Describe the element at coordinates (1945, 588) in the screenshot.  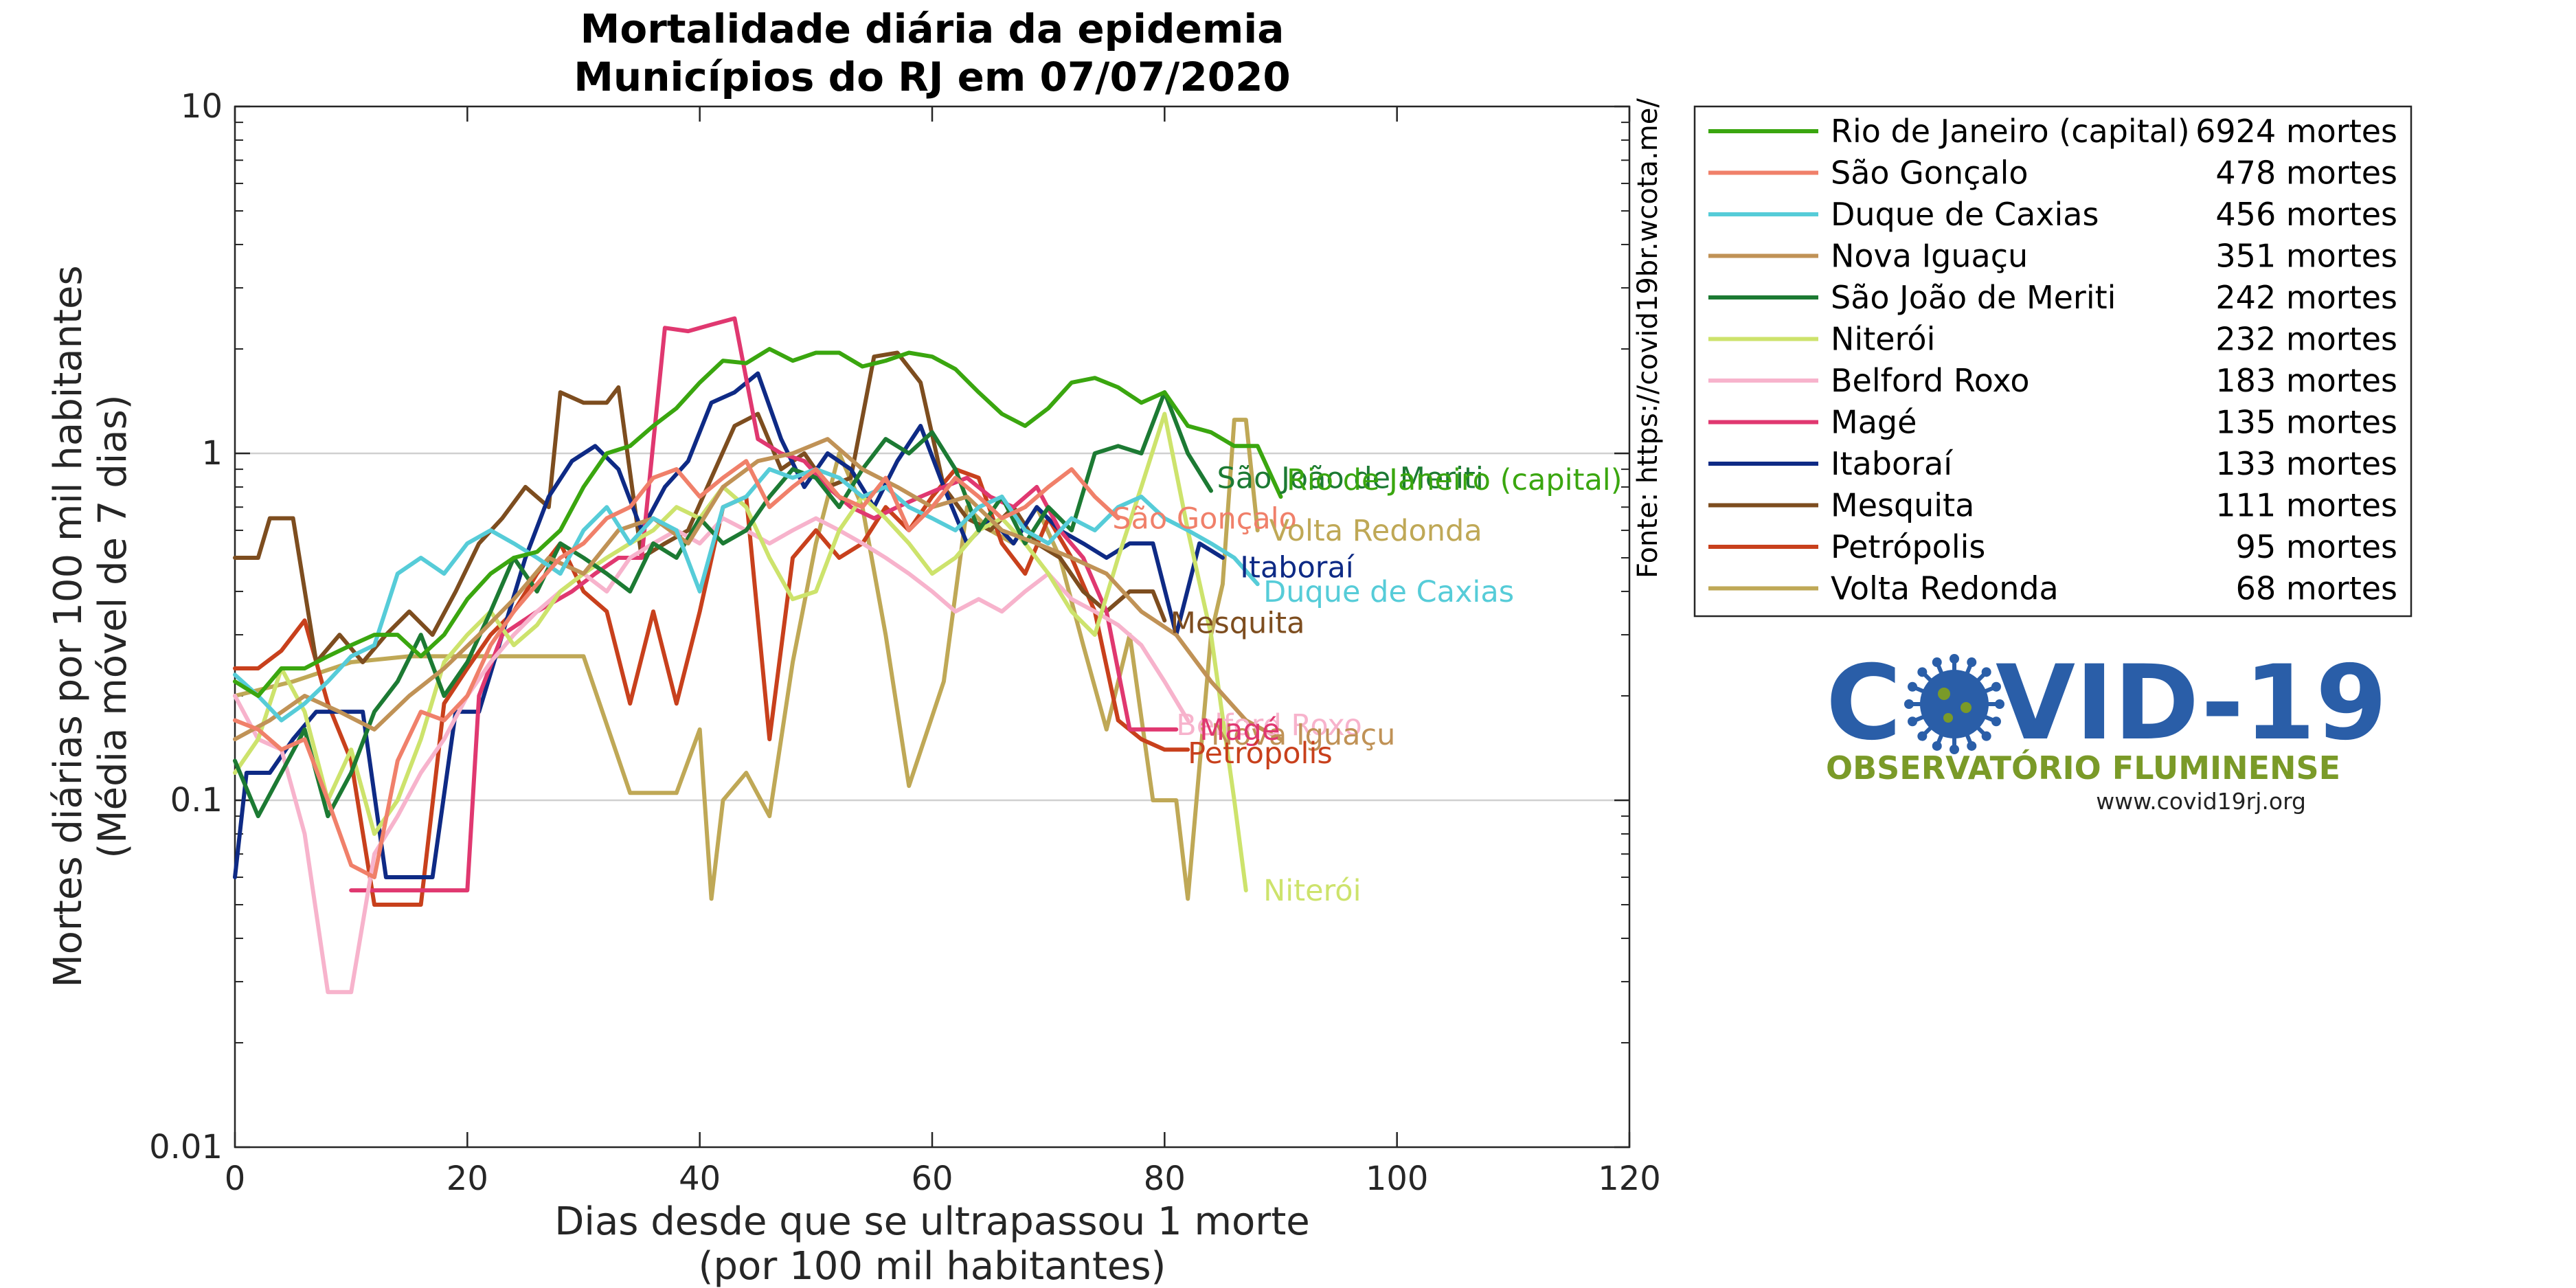
I see `legend-label-volta-redonda: Volta Redonda` at that location.